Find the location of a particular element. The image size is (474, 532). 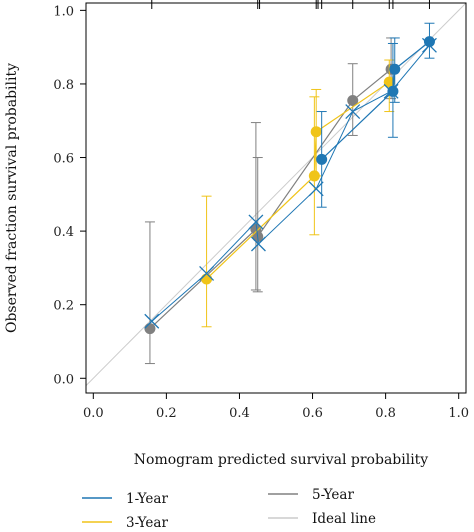

legend-item: Ideal line is located at coordinates (322, 519).